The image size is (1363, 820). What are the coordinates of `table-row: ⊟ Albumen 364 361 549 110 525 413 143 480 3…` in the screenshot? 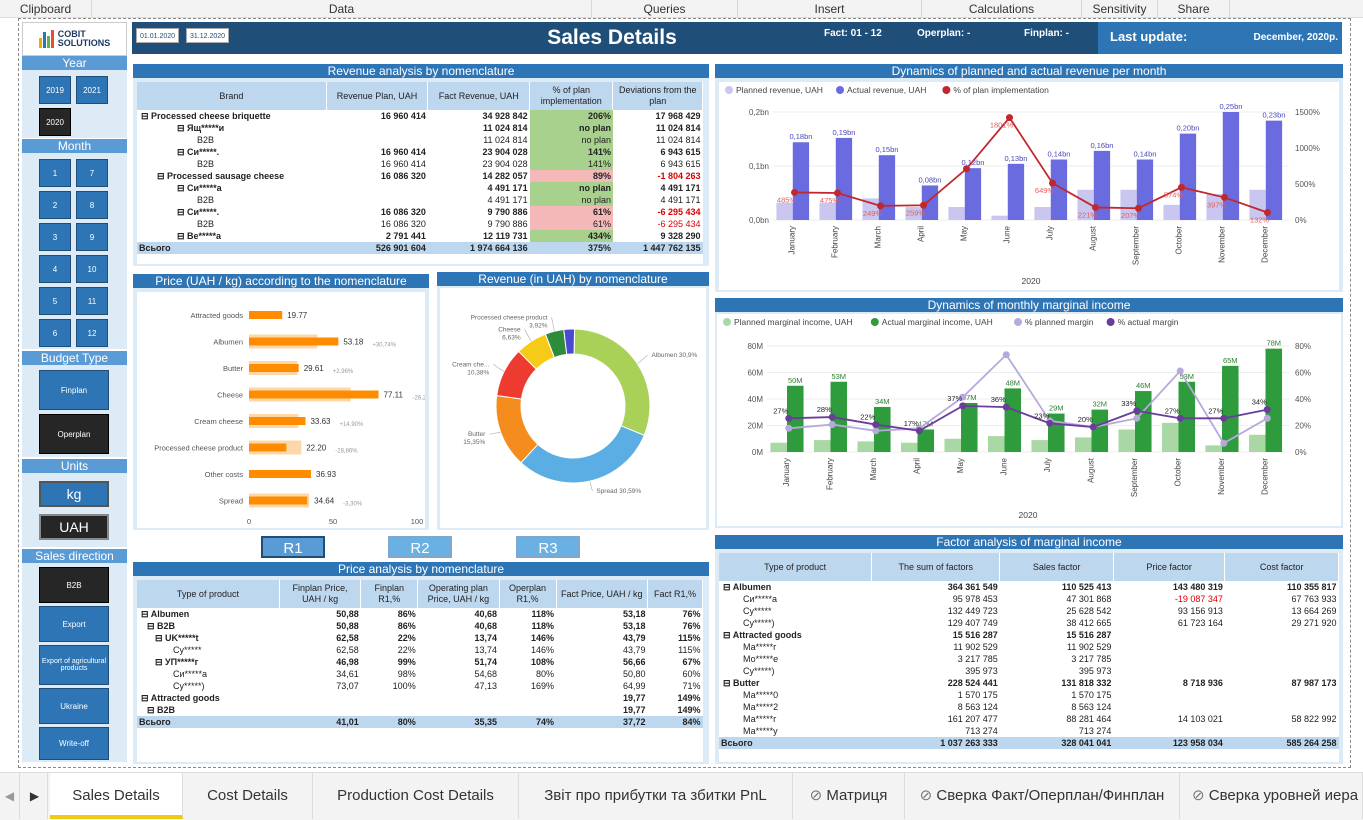 It's located at (1029, 587).